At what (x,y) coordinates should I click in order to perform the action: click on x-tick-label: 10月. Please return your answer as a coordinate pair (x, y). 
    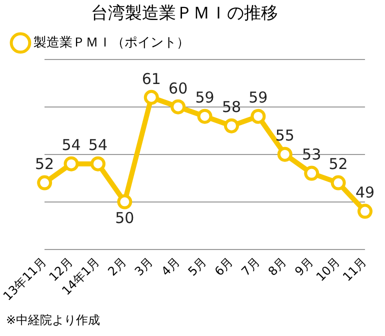
    Looking at the image, I should click on (328, 269).